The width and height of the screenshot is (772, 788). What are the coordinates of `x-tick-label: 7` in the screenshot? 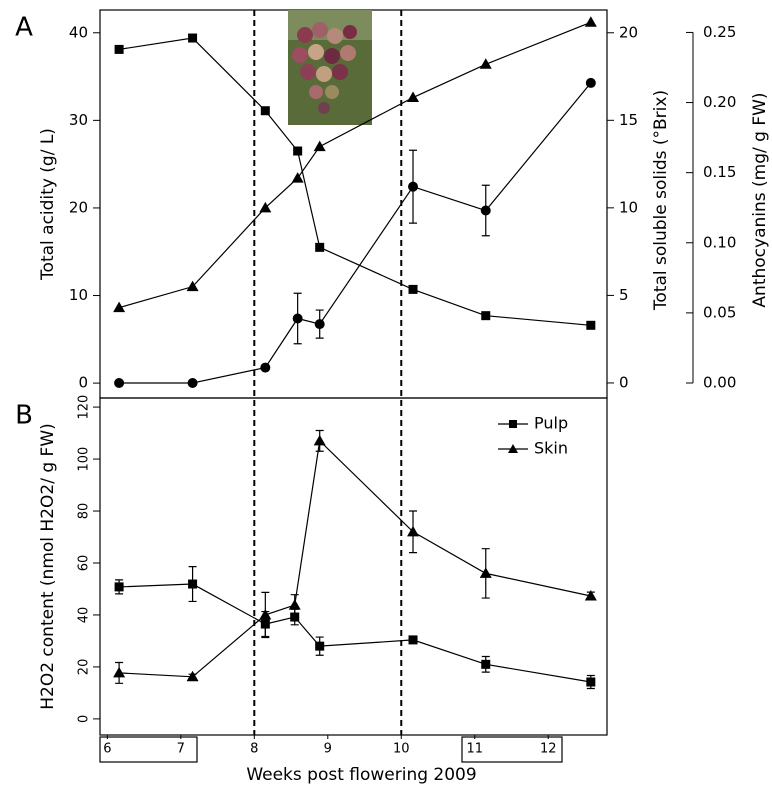 It's located at (181, 749).